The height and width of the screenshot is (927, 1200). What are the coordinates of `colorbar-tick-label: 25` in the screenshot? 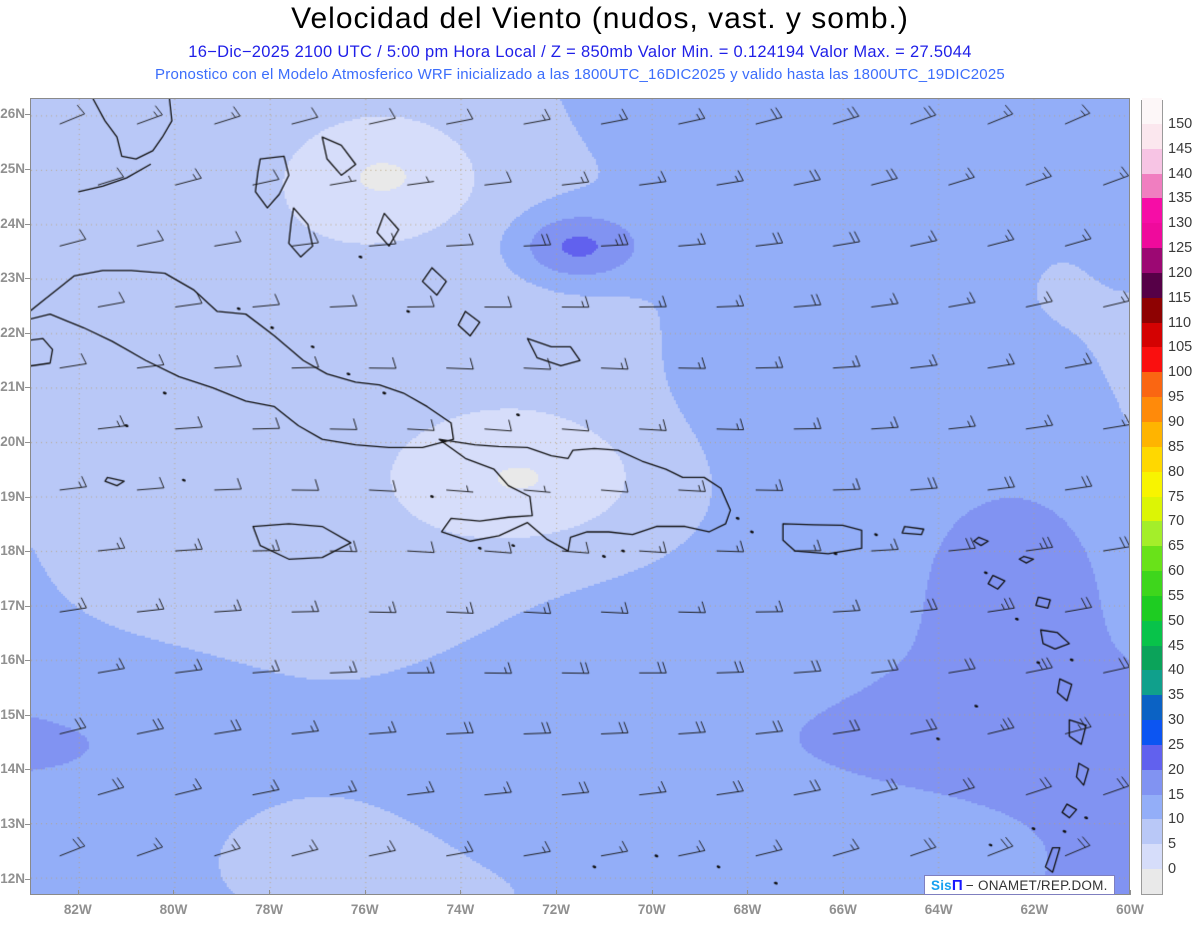 It's located at (1176, 744).